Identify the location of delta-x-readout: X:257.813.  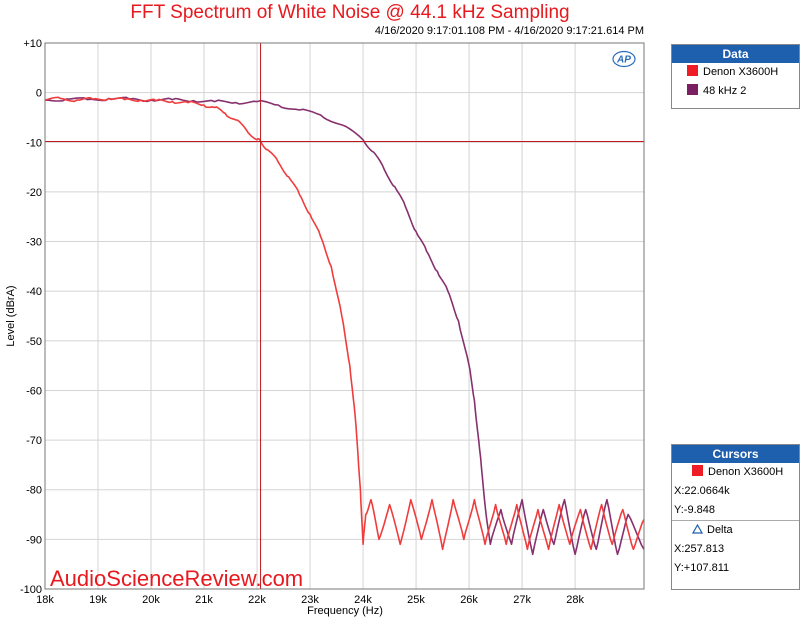
(699, 549).